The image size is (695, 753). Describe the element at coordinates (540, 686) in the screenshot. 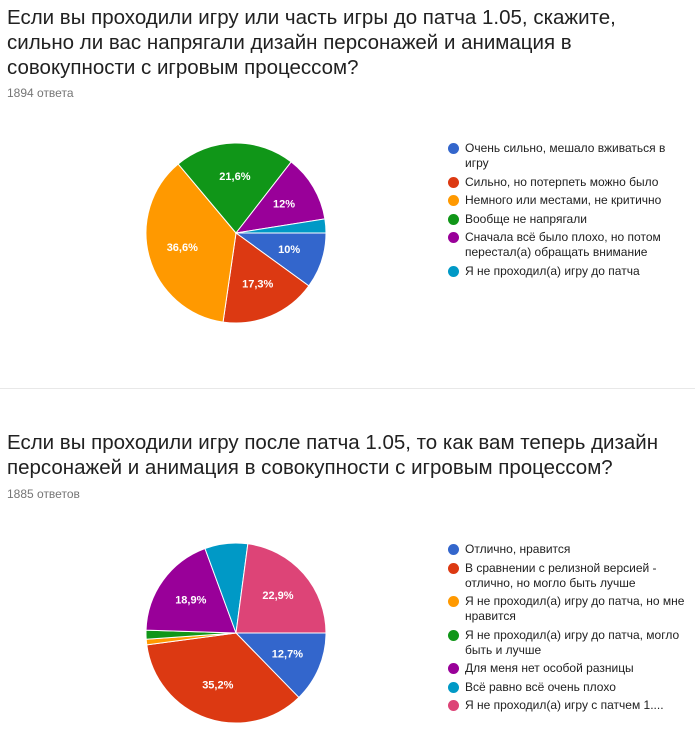

I see `legend-label: Всё равно всё очень плохо` at that location.